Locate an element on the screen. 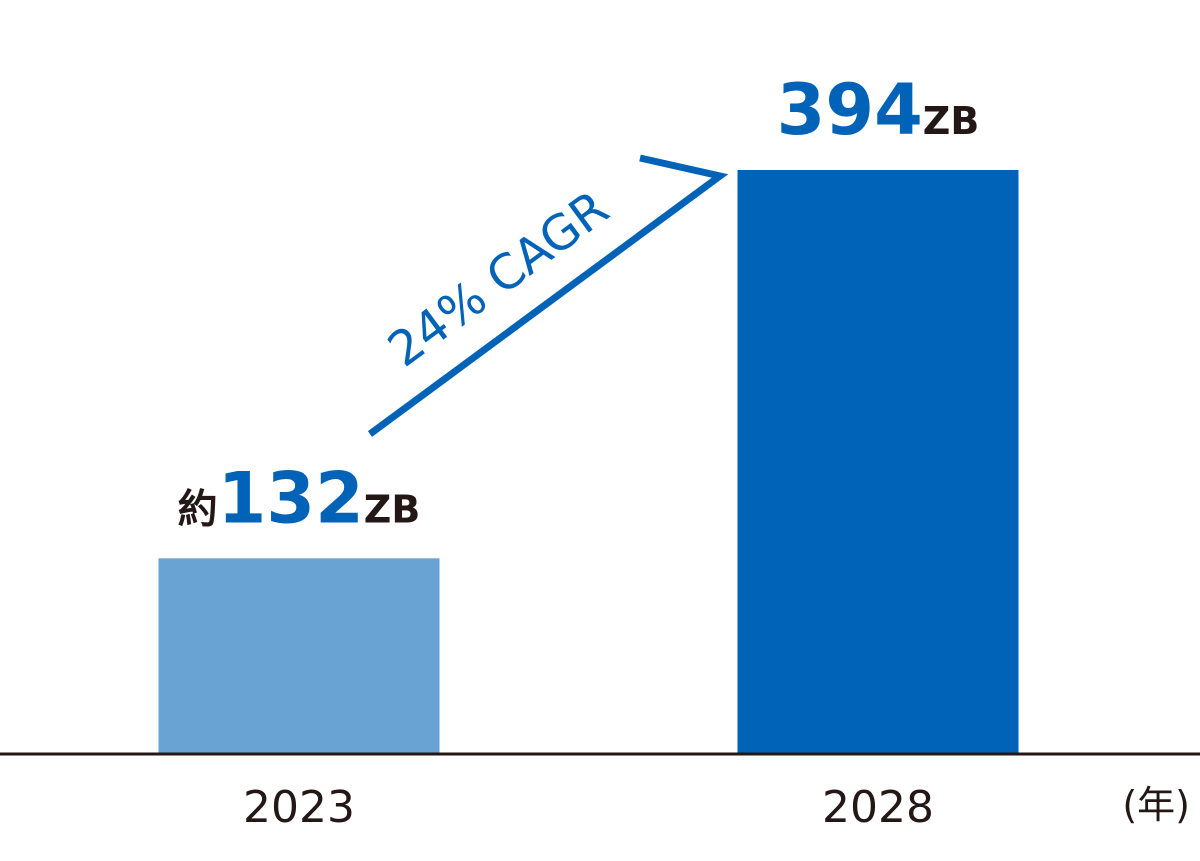 The height and width of the screenshot is (861, 1200). bar-2023 is located at coordinates (299, 656).